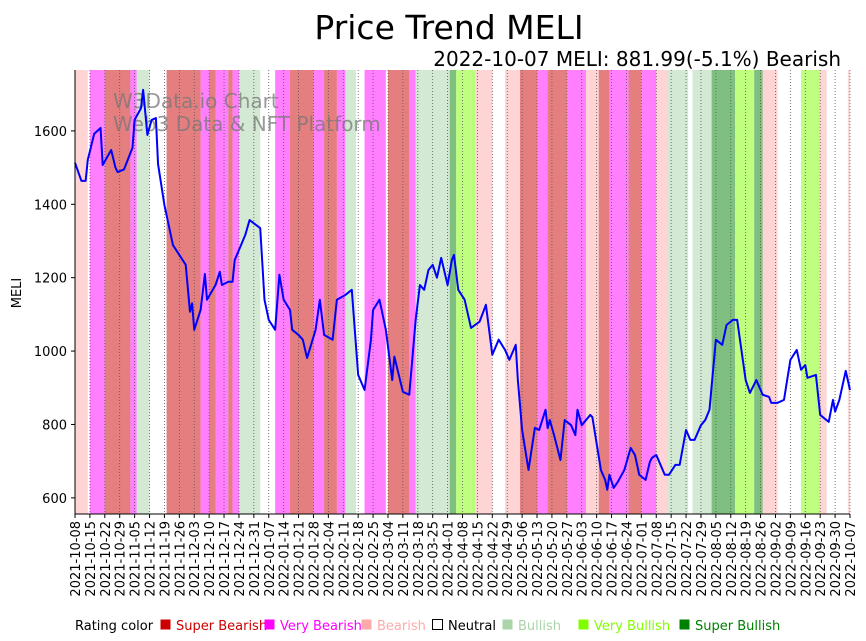  Describe the element at coordinates (240, 559) in the screenshot. I see `x-tick-label: 2021-12-24` at that location.